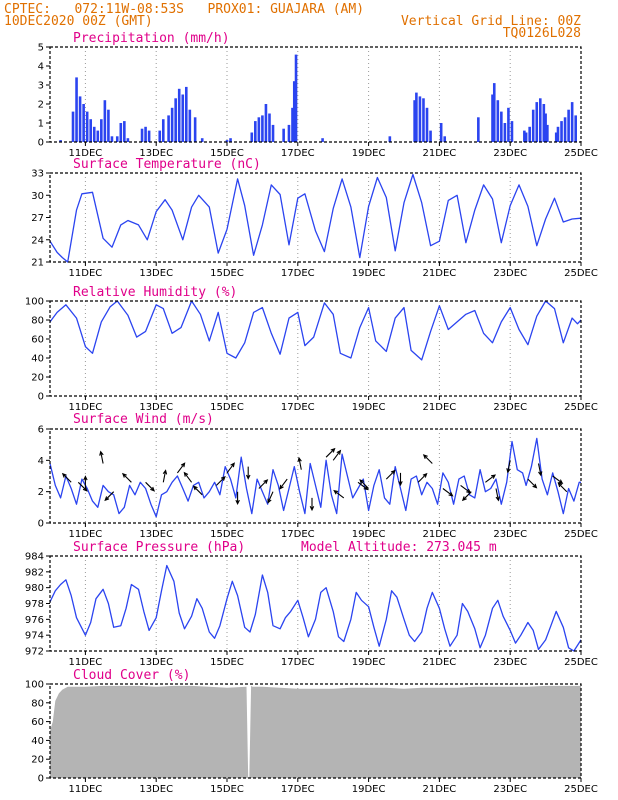  I want to click on wind-series-line, so click(315, 477).